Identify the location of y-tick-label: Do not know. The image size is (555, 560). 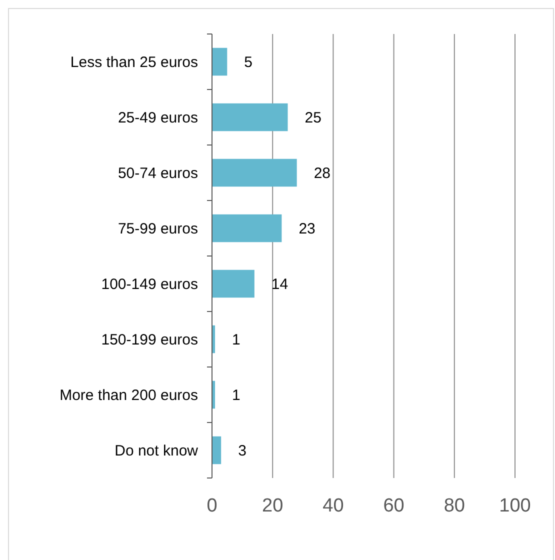
(156, 451).